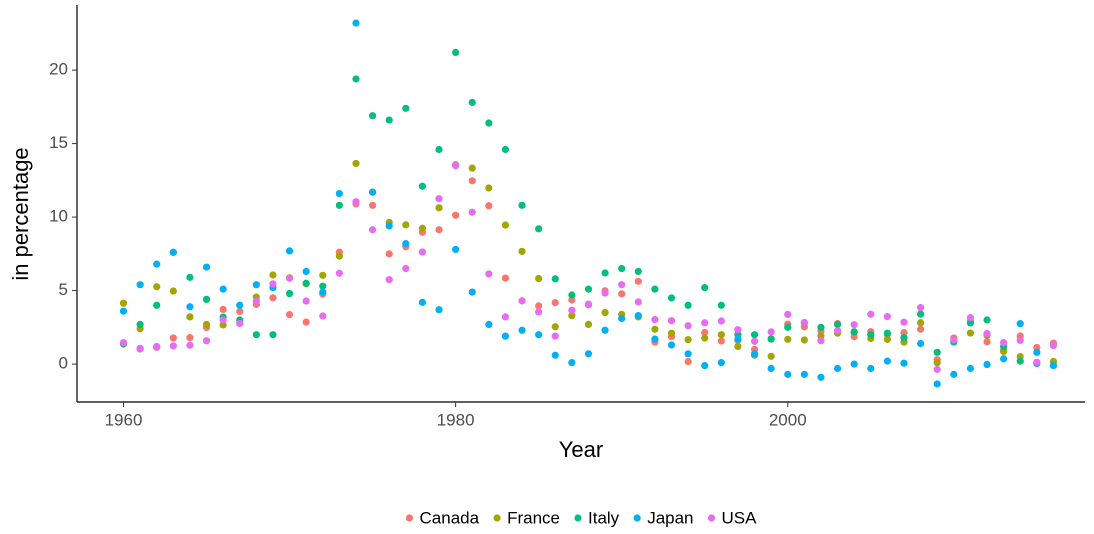 The width and height of the screenshot is (1094, 534). I want to click on legend-label: Italy, so click(604, 517).